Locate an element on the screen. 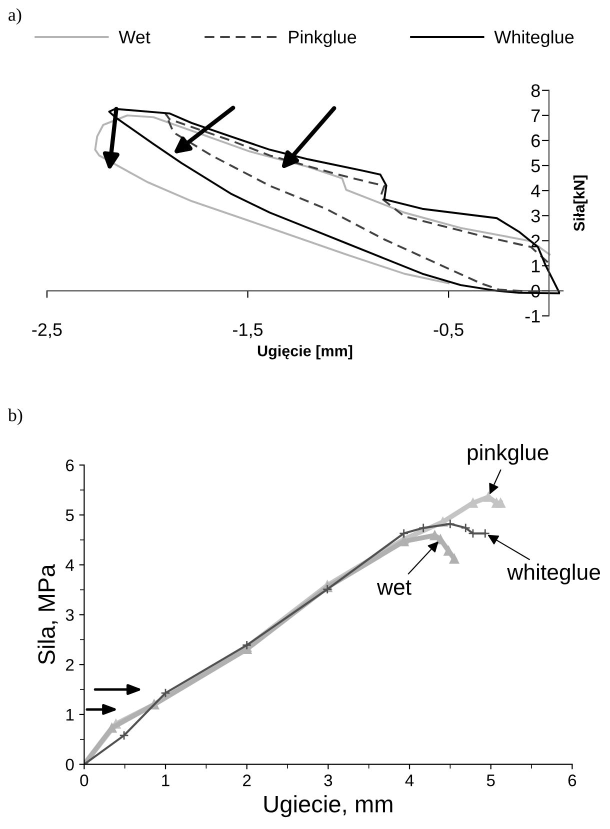 This screenshot has height=829, width=610. series-label: whiteglue is located at coordinates (553, 574).